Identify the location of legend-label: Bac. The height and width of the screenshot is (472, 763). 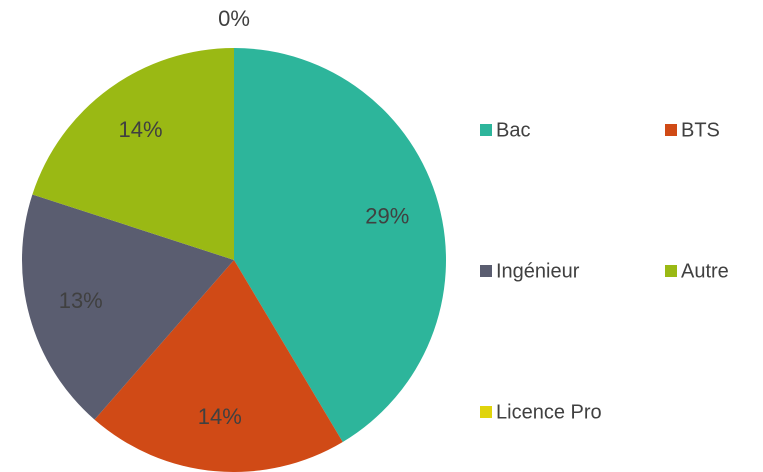
(513, 130).